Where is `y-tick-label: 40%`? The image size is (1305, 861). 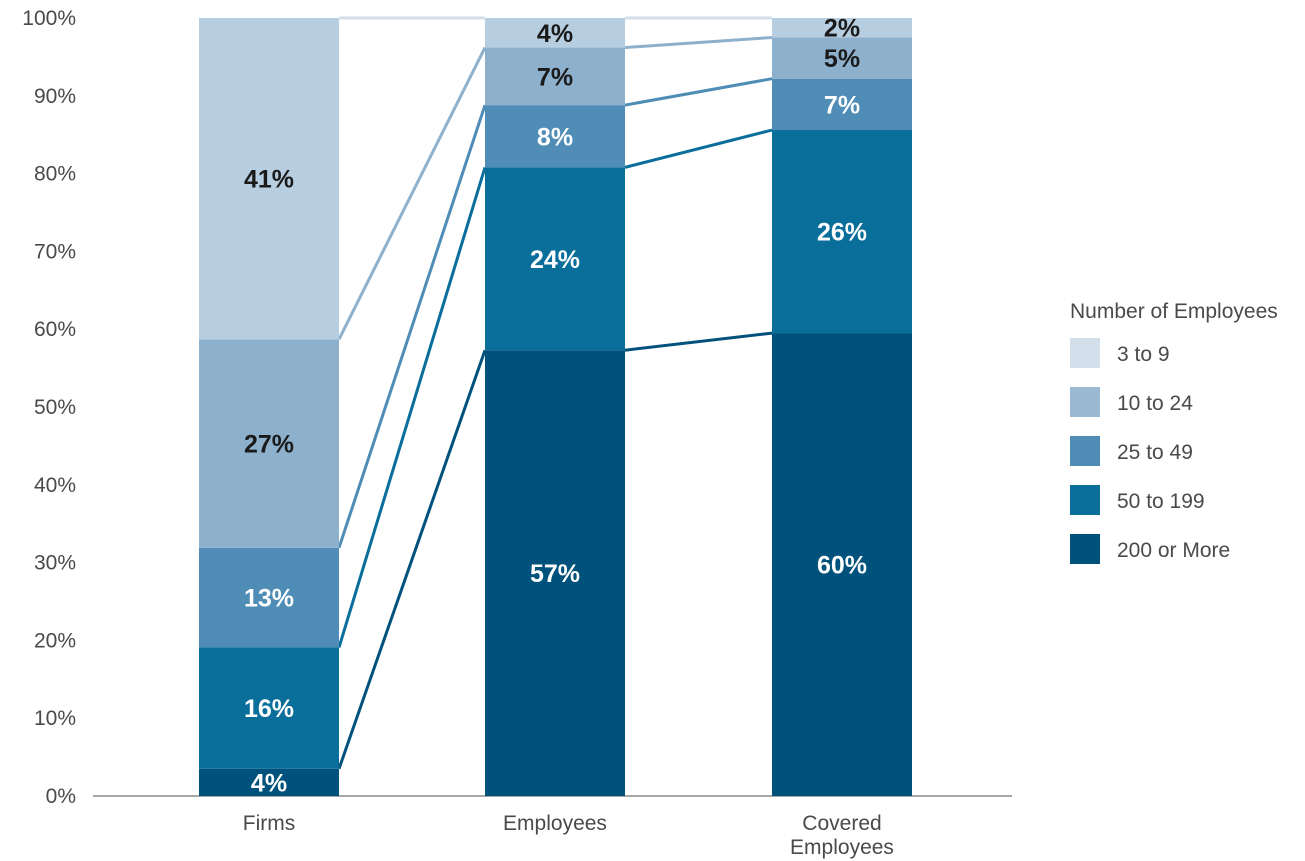
y-tick-label: 40% is located at coordinates (55, 485).